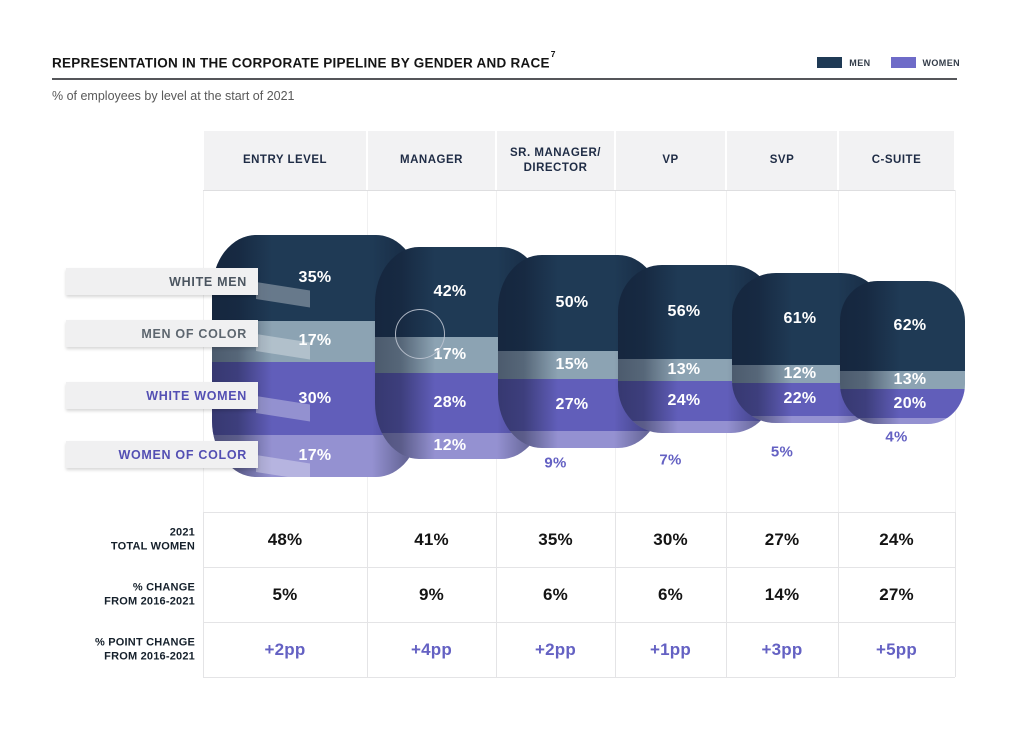 The image size is (1009, 733). Describe the element at coordinates (555, 649) in the screenshot. I see `summary-cell-sr-manager-director: +2pp` at that location.